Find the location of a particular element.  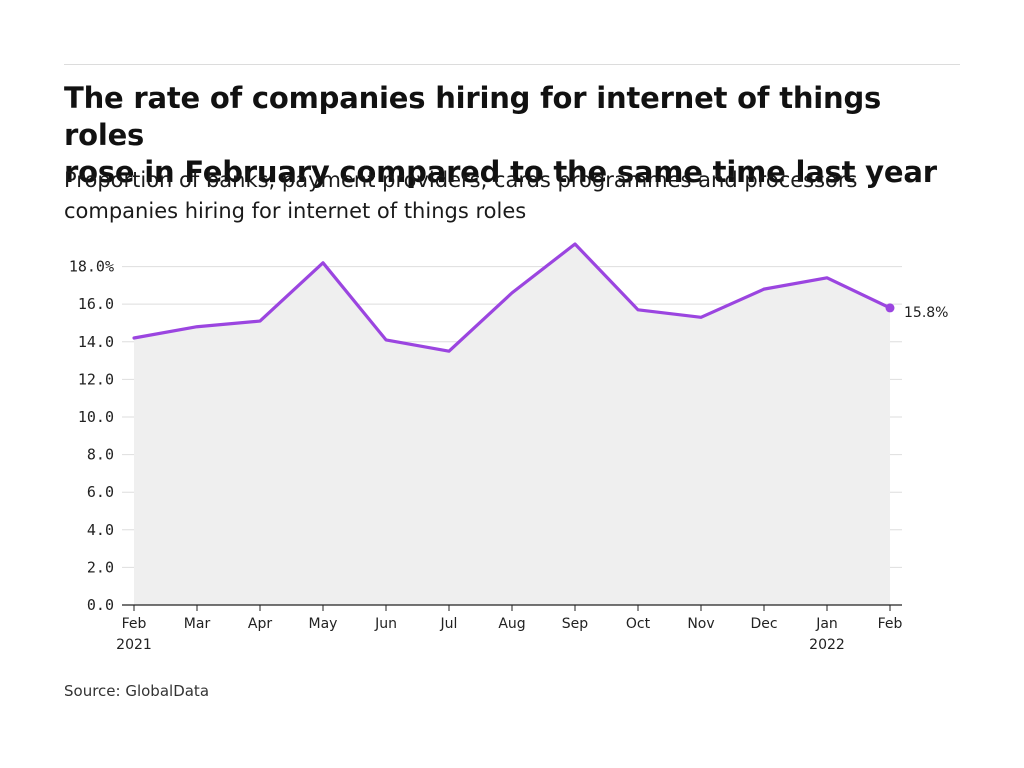

y-tick-label: 8.0 is located at coordinates (100, 455).